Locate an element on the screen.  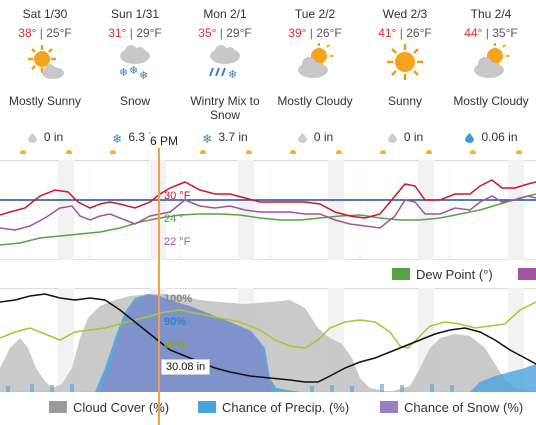
legend-precip-chance: Chance of Precip. (%) is located at coordinates (273, 407).